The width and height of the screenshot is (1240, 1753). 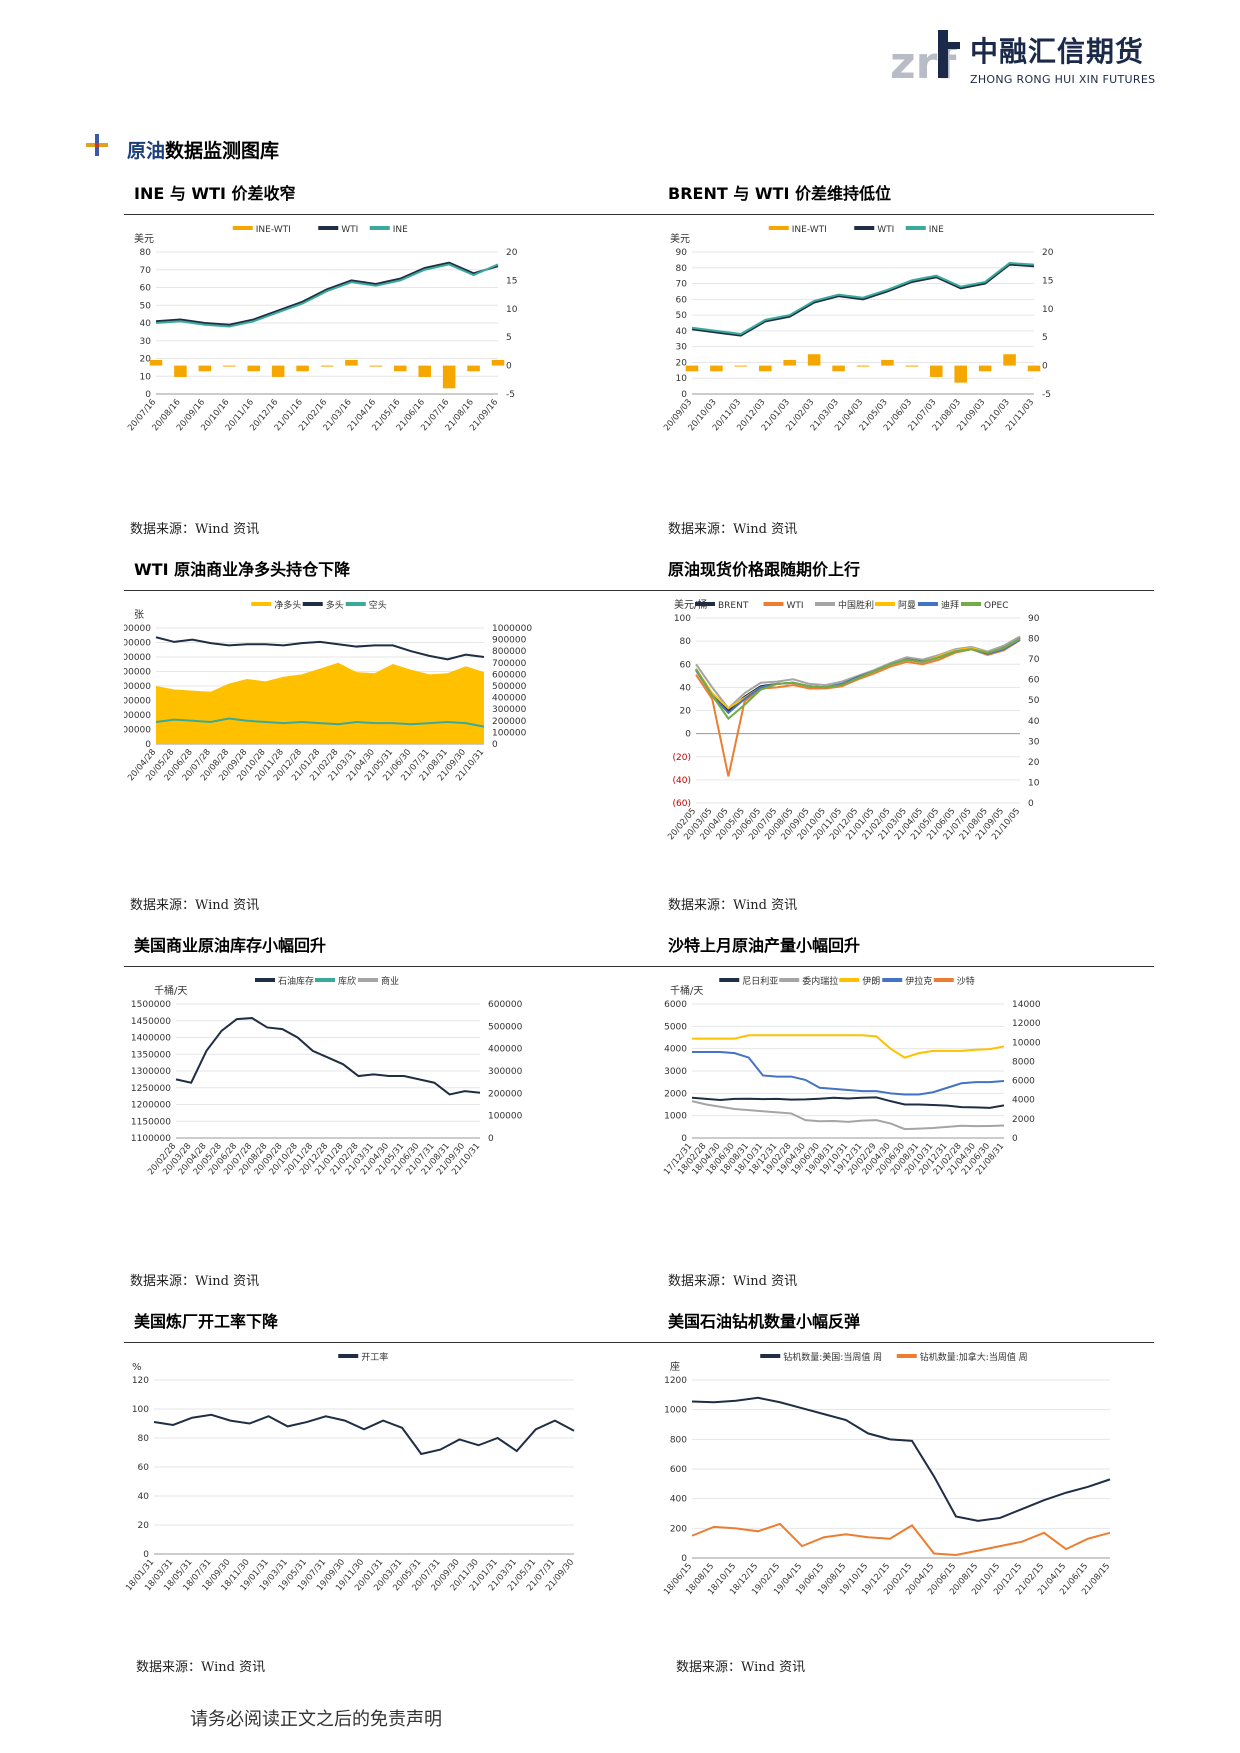 I want to click on y-tick-label: 20, so click(x=146, y=360).